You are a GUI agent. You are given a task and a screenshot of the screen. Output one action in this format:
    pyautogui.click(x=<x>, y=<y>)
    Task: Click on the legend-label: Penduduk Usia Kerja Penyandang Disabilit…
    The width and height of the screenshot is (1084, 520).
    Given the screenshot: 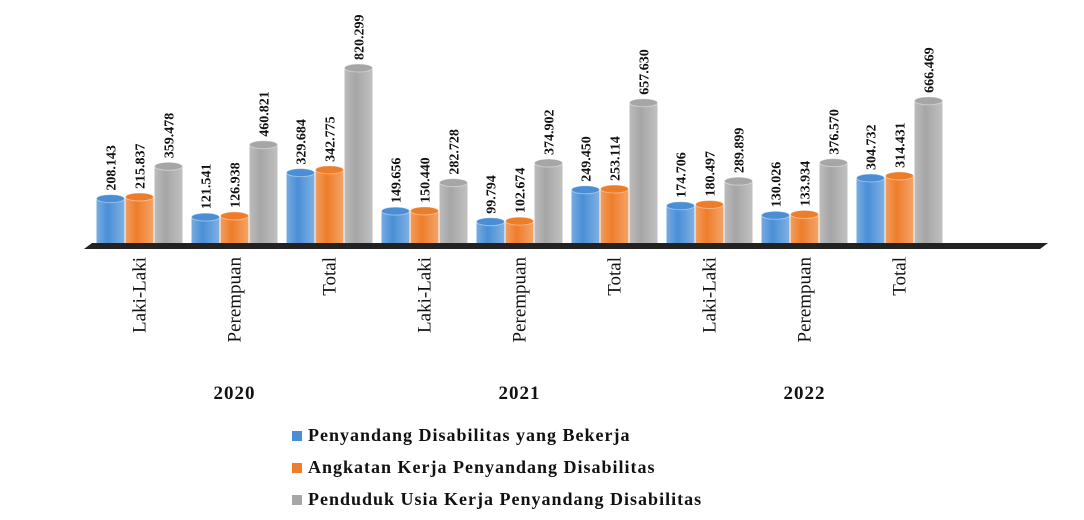 What is the action you would take?
    pyautogui.click(x=505, y=499)
    